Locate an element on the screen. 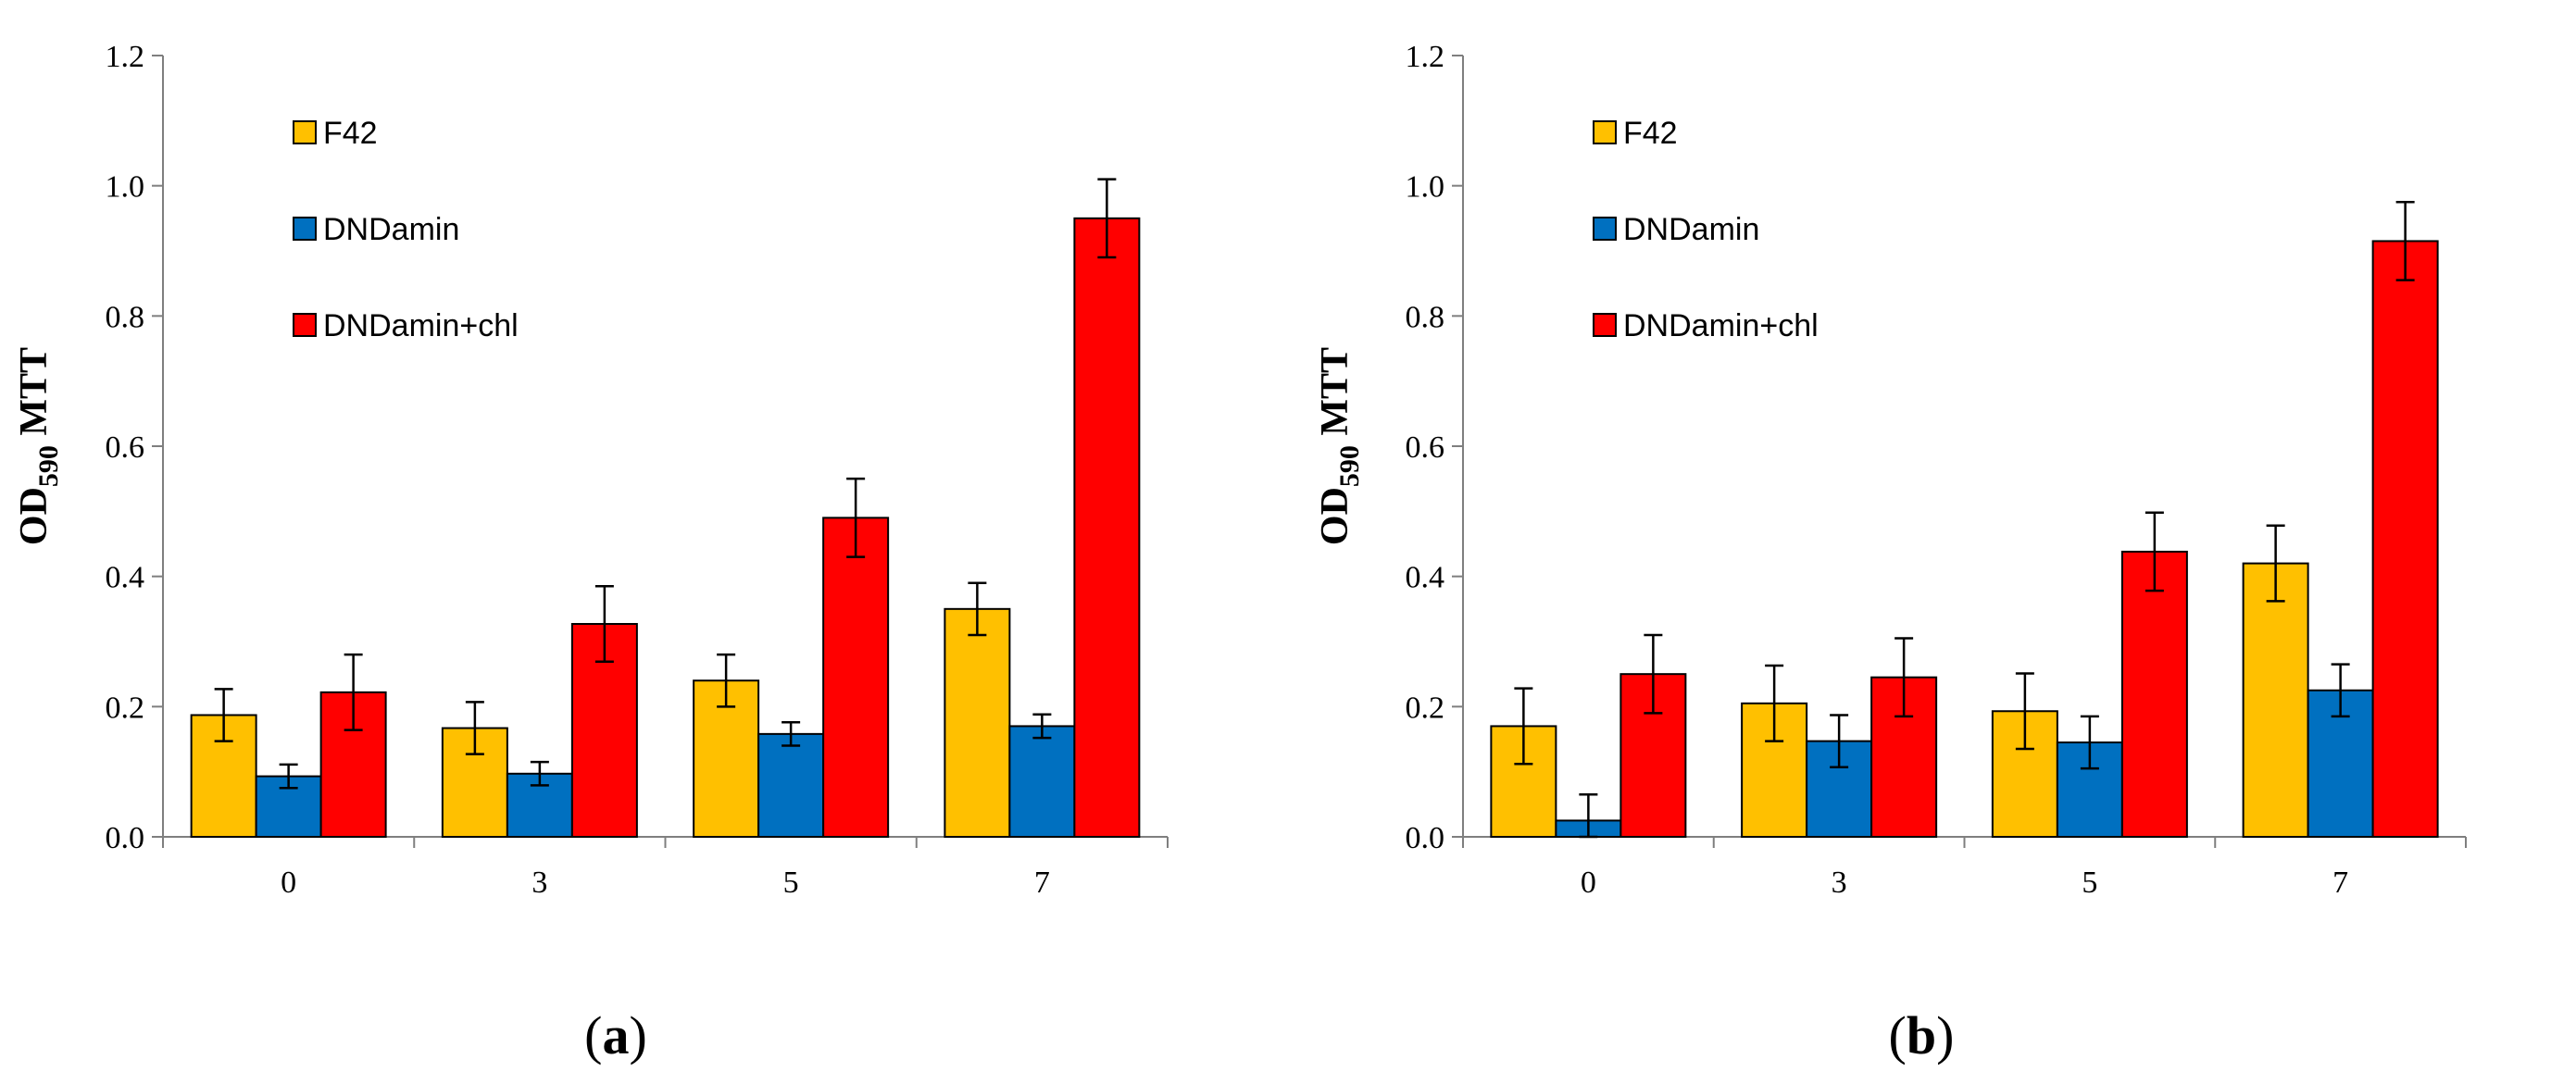 The width and height of the screenshot is (2576, 1084). panel-label-letter: b is located at coordinates (1921, 1035).